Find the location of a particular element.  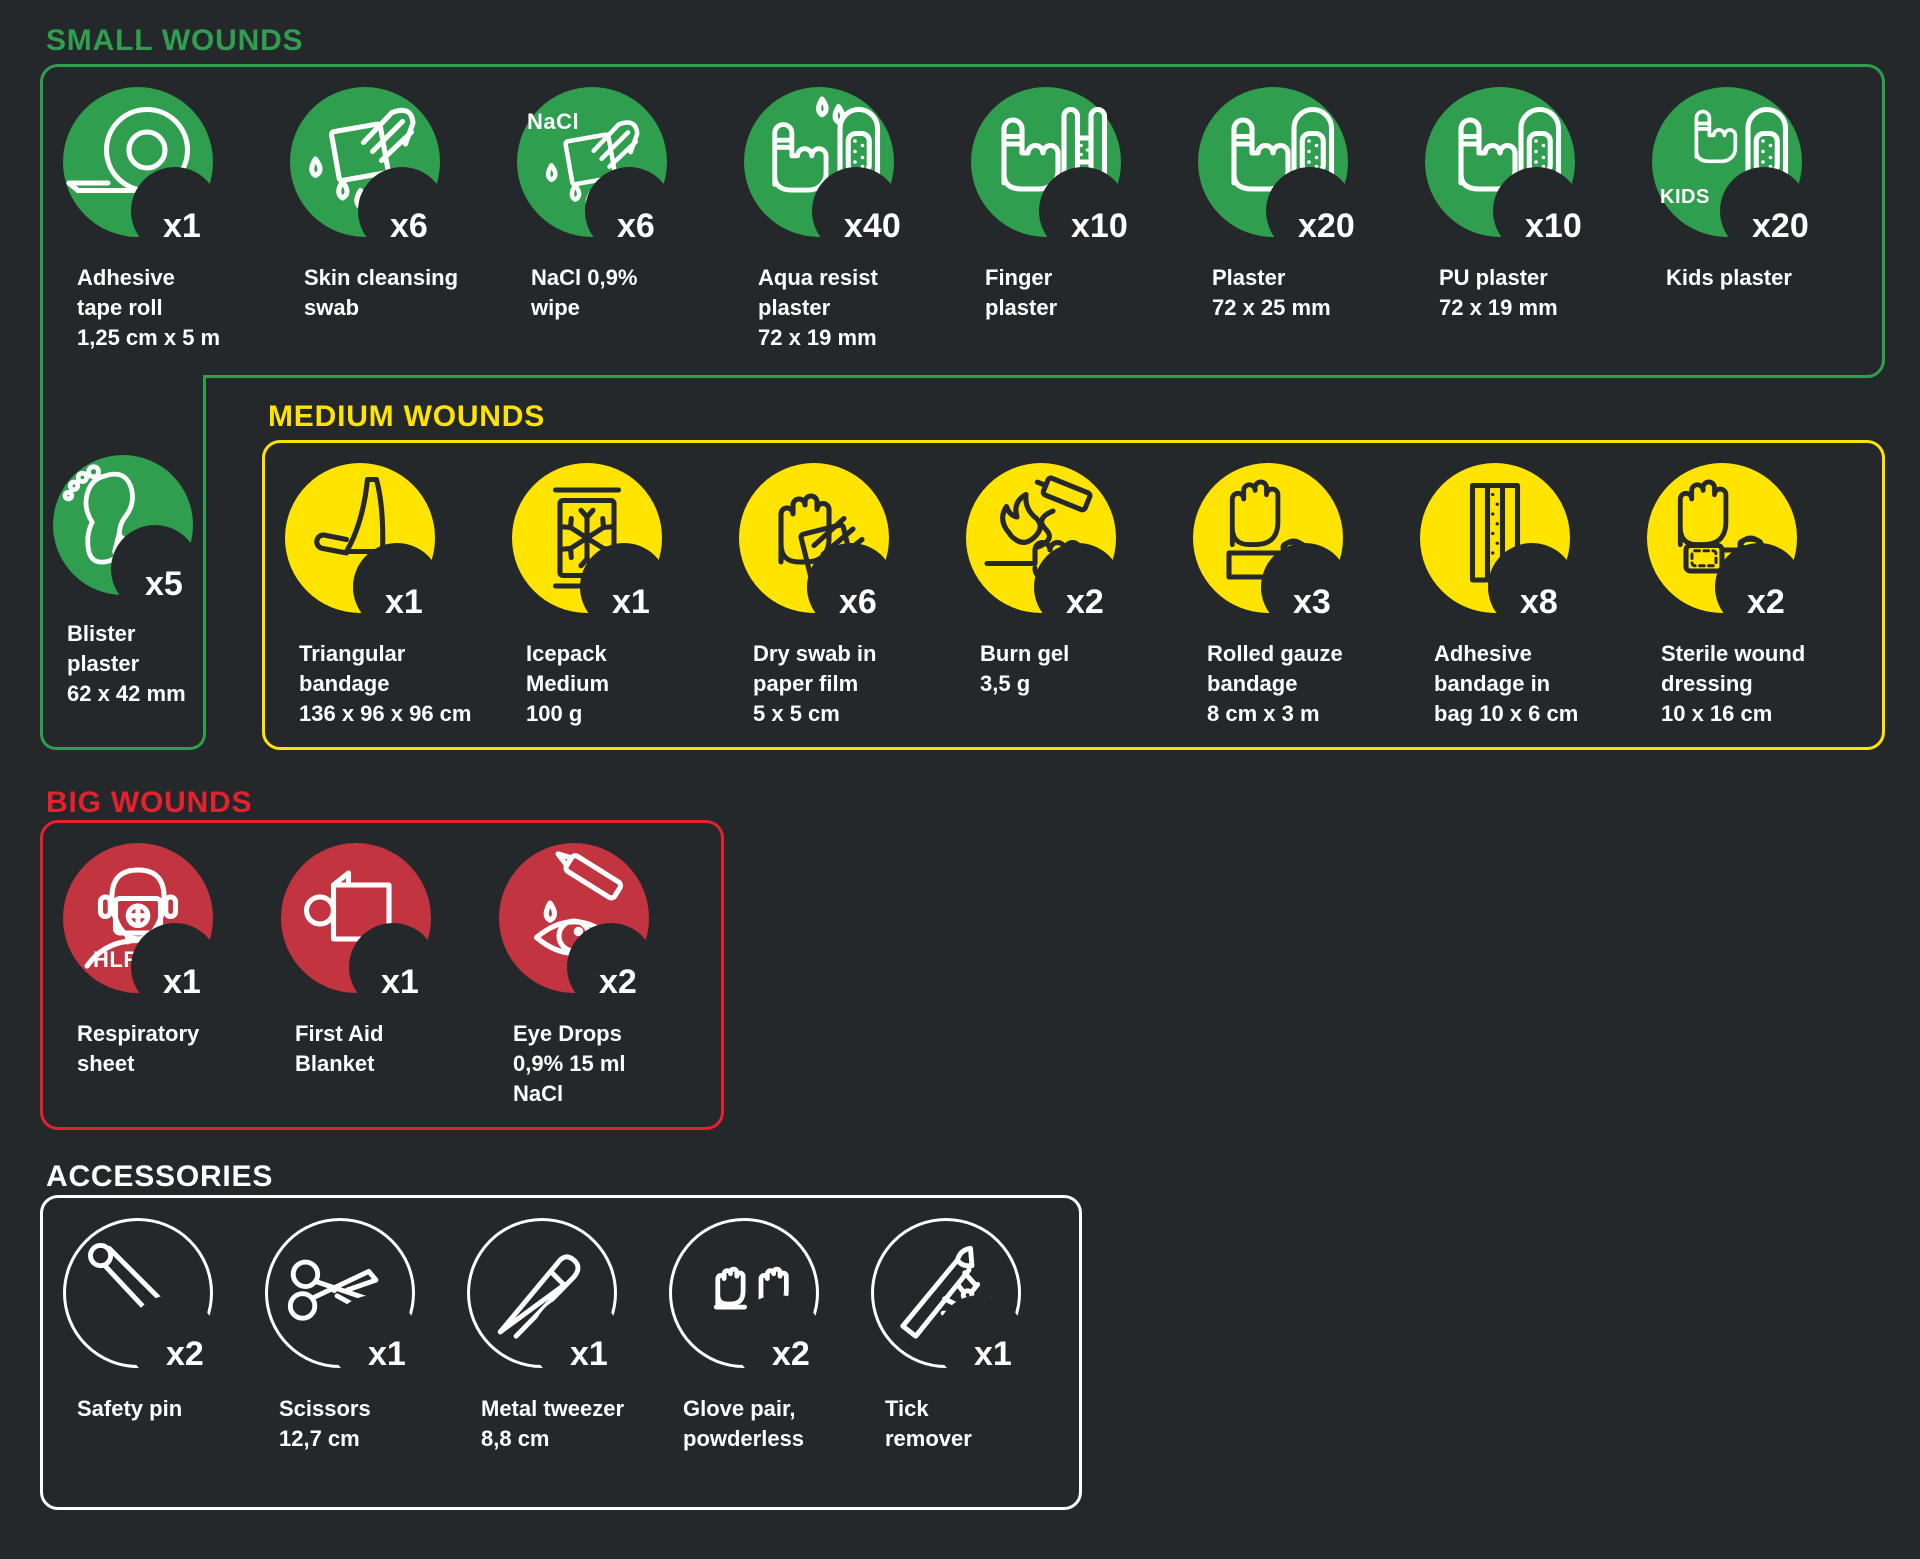

skin-cleansing-swab-badge: x6 is located at coordinates (368, 171).